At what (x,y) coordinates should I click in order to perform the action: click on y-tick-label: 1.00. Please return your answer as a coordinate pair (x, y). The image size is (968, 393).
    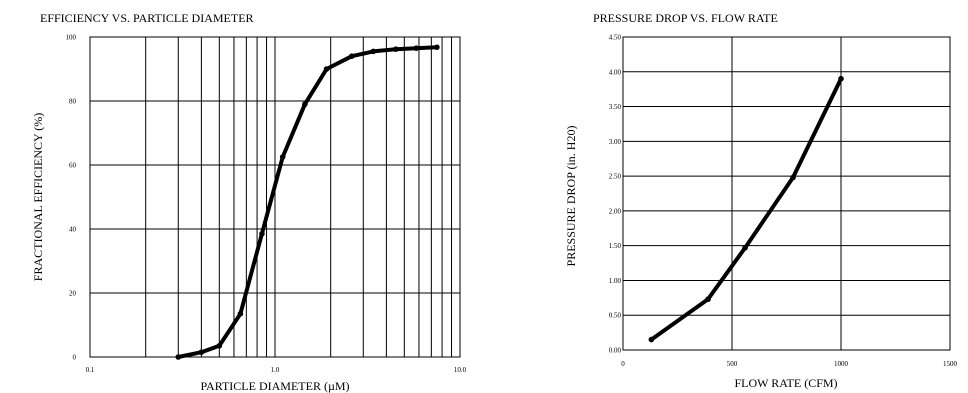
    Looking at the image, I should click on (615, 281).